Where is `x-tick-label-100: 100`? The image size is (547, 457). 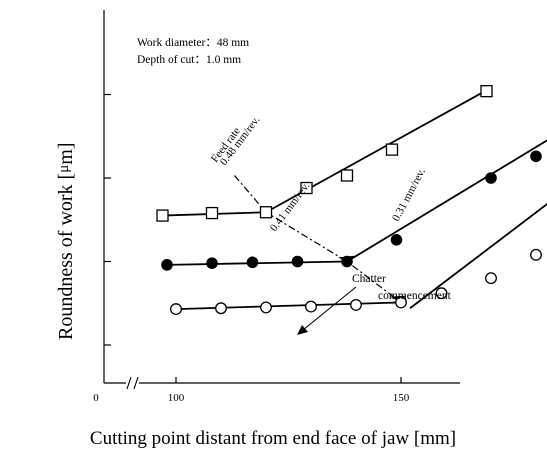
x-tick-label-100: 100 is located at coordinates (176, 398).